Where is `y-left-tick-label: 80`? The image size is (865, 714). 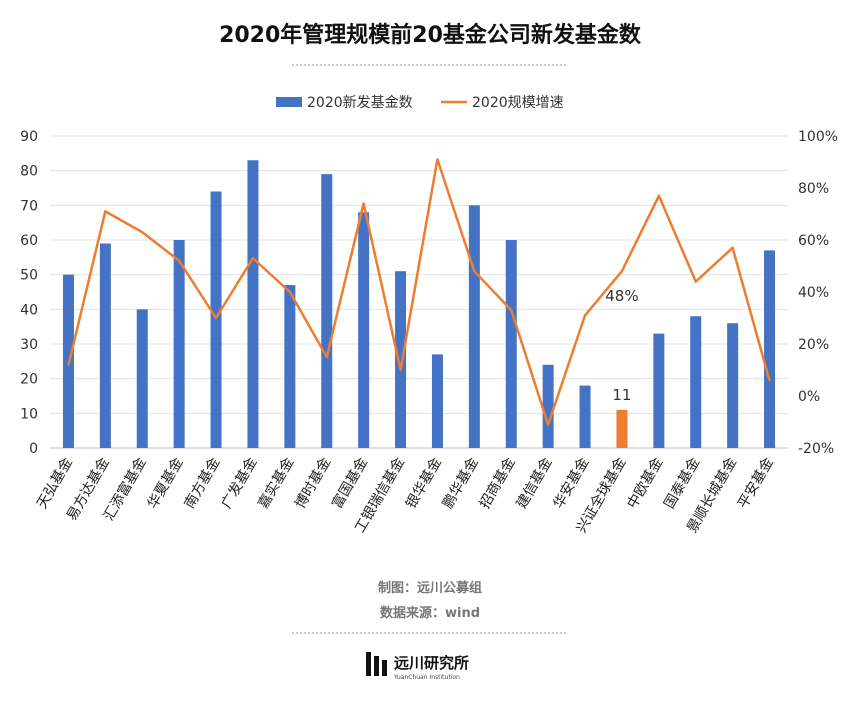
y-left-tick-label: 80 is located at coordinates (29, 172).